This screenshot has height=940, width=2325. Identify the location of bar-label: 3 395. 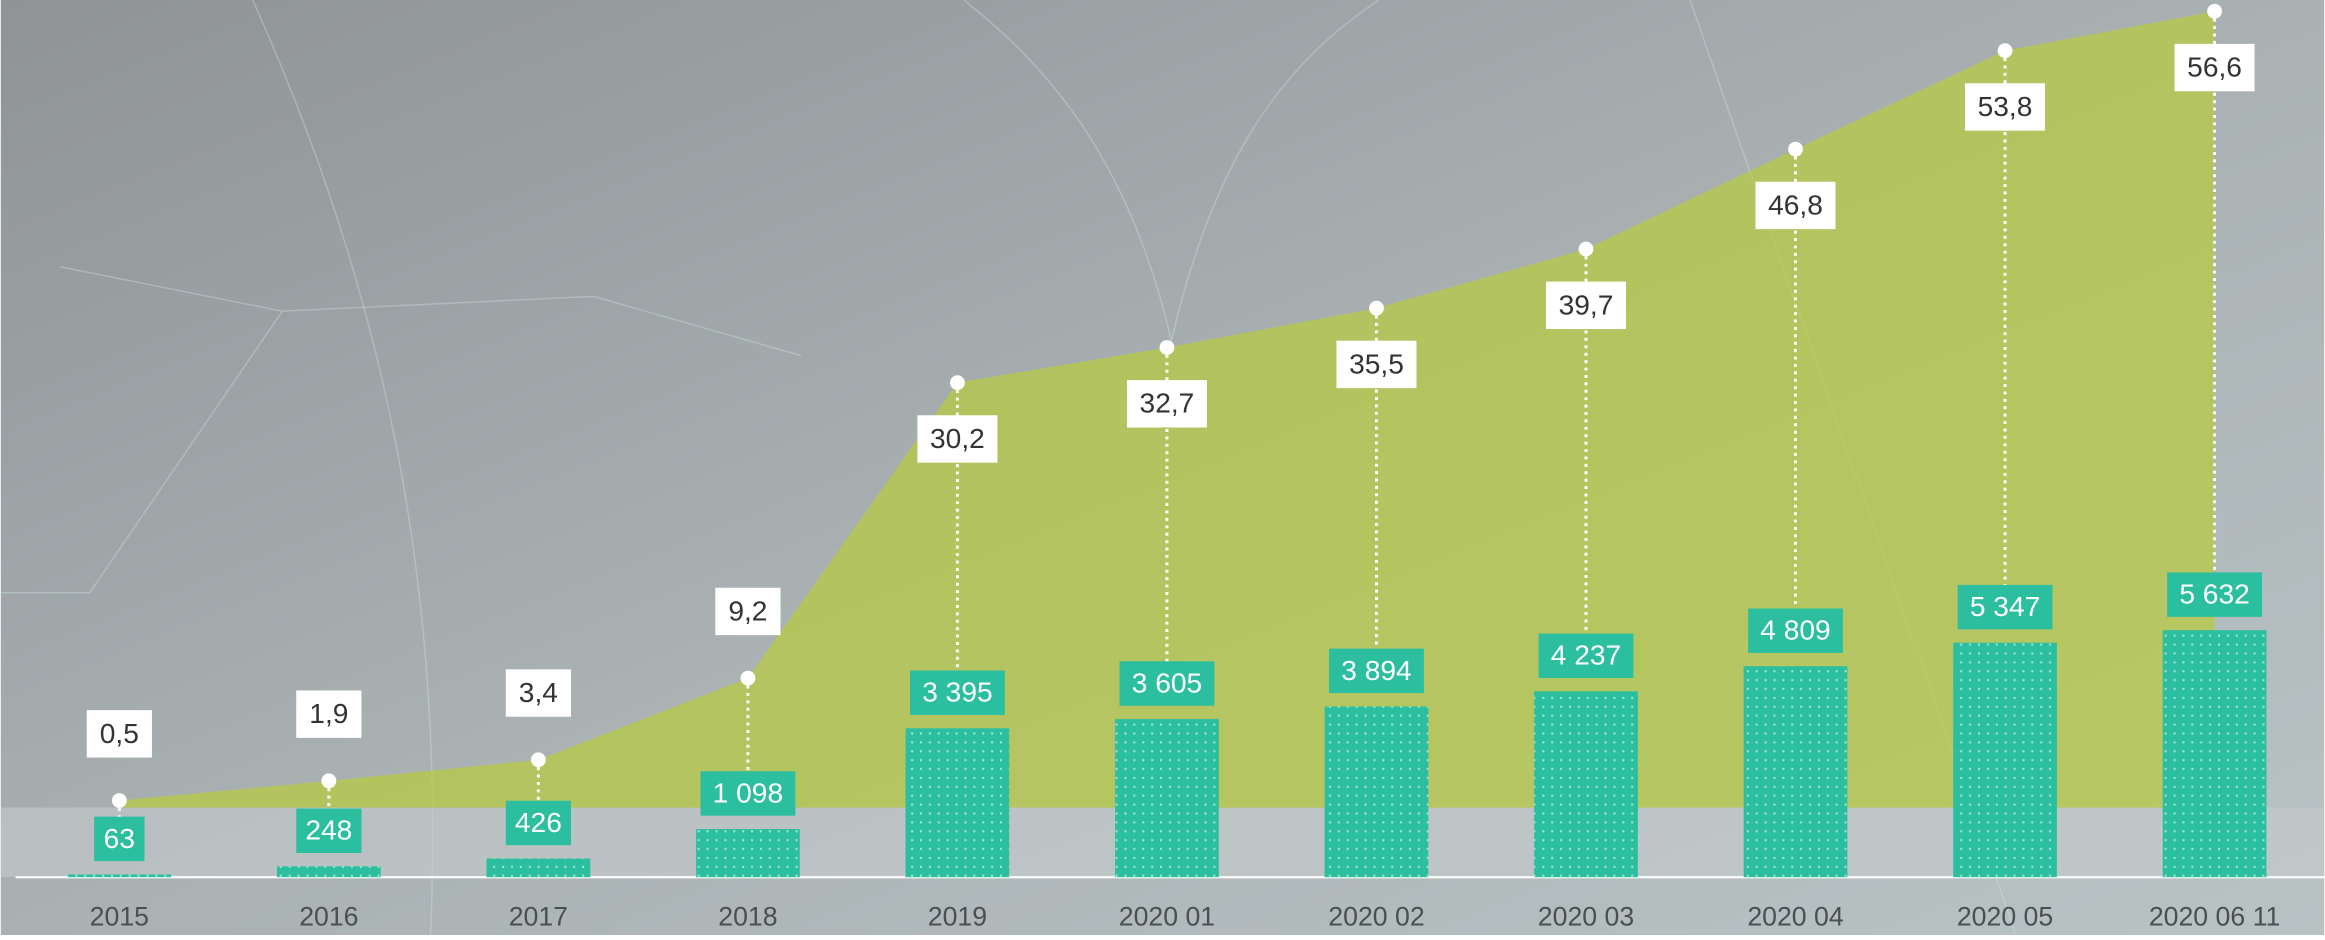
(957, 692).